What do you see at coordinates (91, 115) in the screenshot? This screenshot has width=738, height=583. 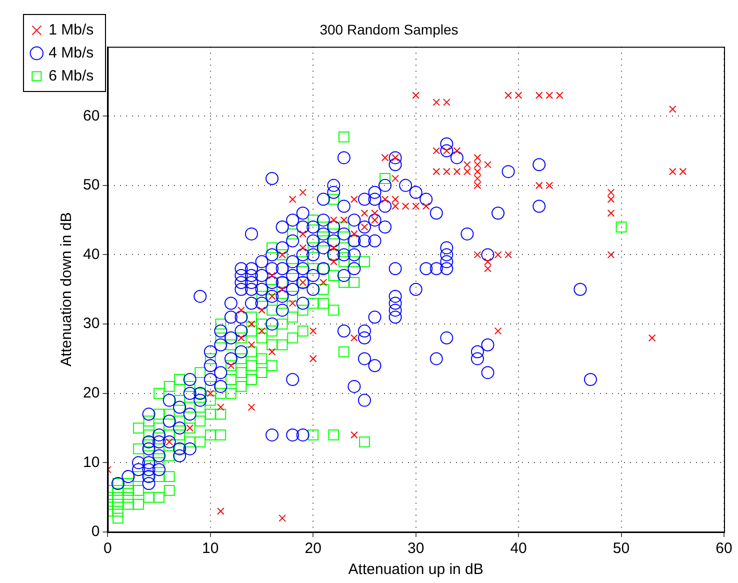 I see `y-tick-label: 60` at bounding box center [91, 115].